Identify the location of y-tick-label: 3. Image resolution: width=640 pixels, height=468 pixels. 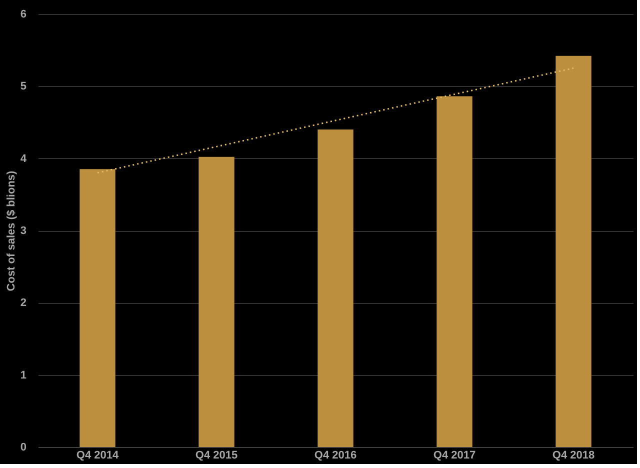
(23, 231).